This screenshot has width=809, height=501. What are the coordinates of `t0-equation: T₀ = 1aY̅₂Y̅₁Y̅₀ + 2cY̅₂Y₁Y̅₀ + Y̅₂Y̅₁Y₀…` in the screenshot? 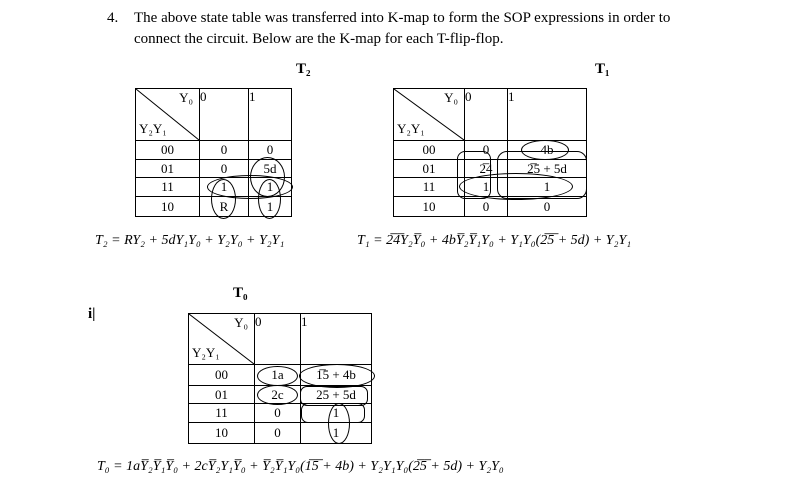 It's located at (300, 466).